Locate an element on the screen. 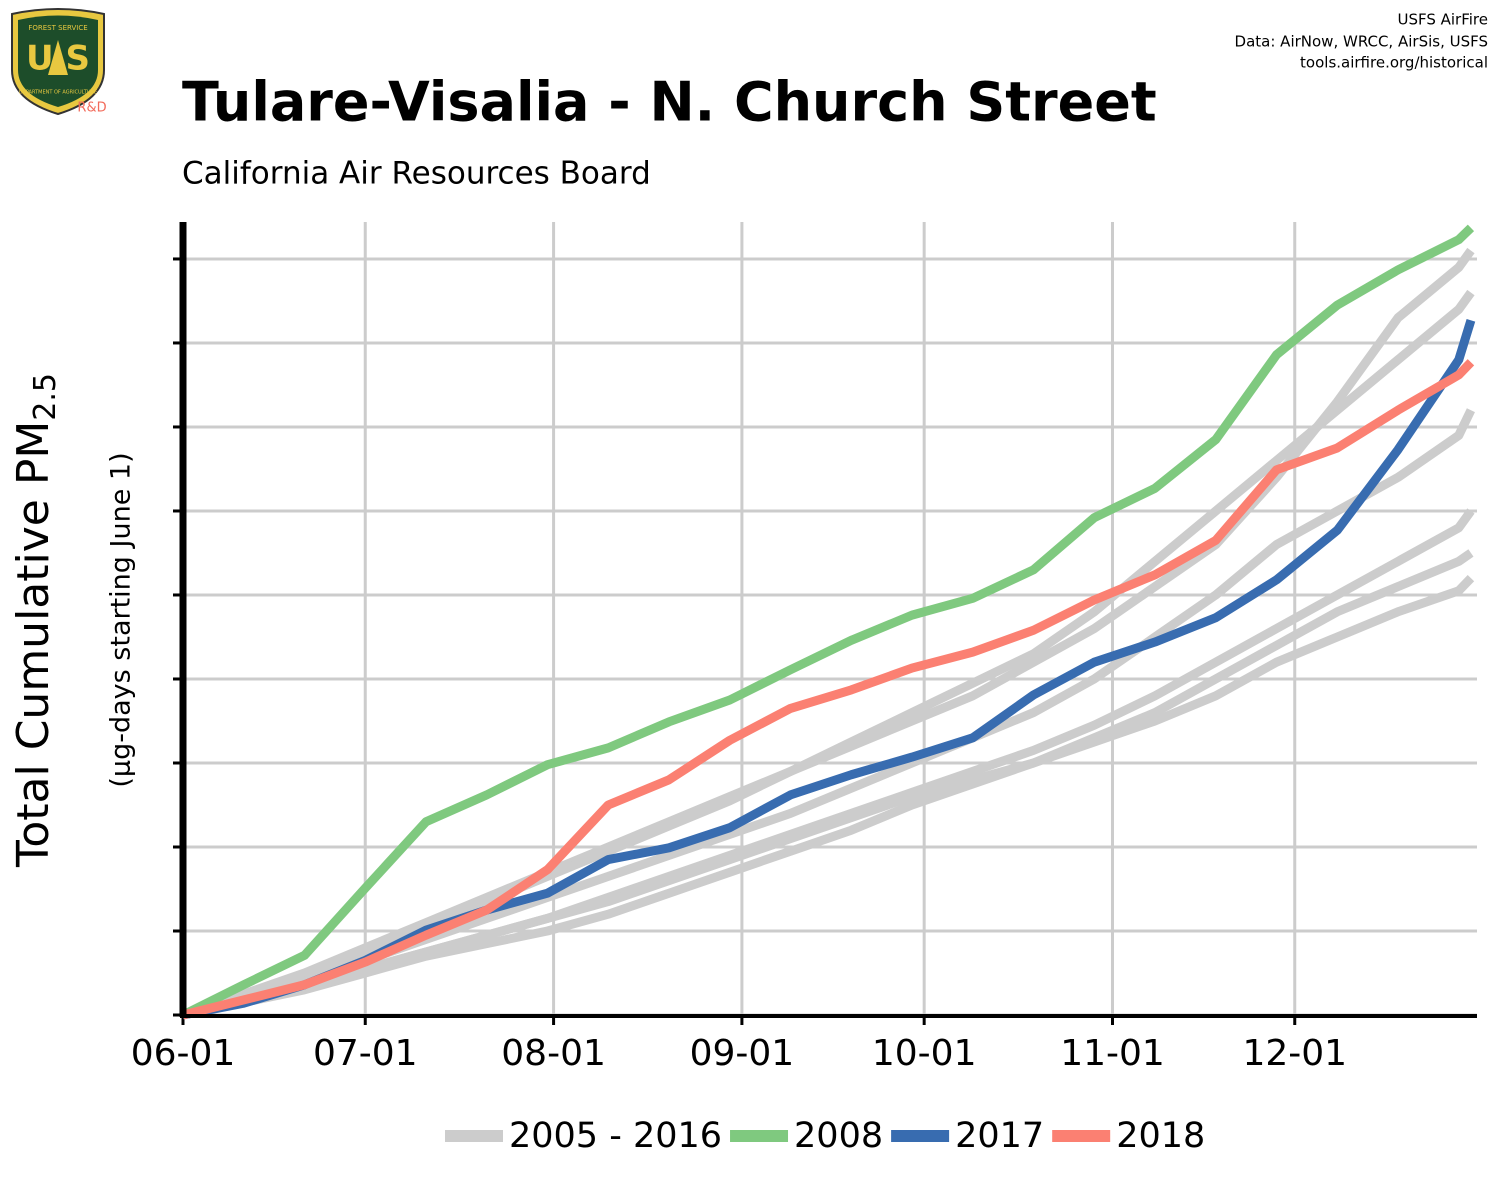  logo-bottom: DEPARTMENT OF AGRICULTURE is located at coordinates (58, 93).